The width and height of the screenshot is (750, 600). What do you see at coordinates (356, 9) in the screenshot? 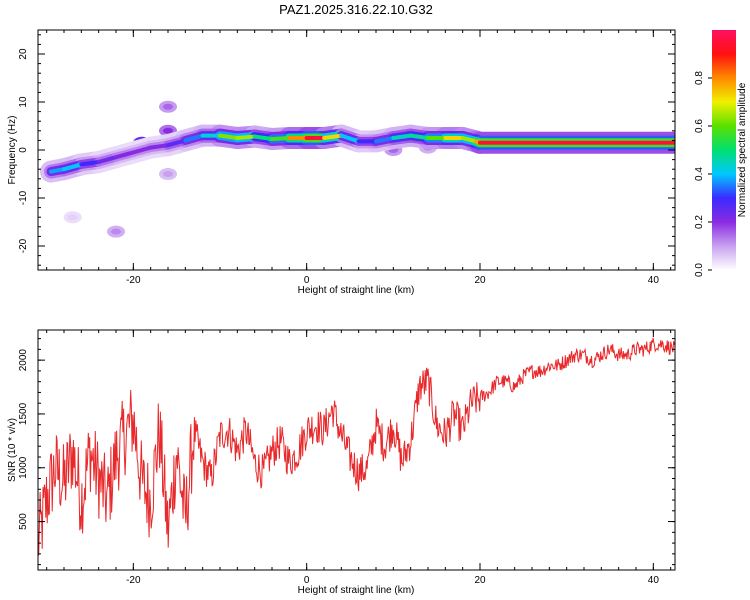
I see `figure-title: PAZ1.2025.316.22.10.G32` at bounding box center [356, 9].